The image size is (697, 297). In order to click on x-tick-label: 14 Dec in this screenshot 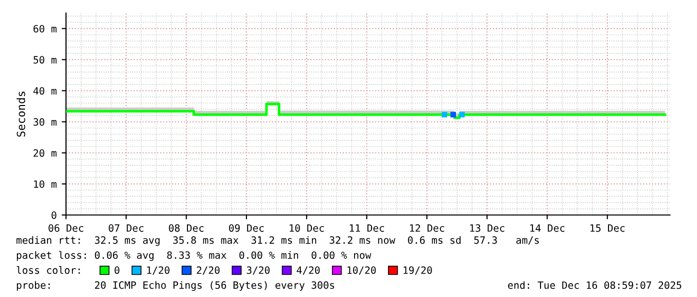, I will do `click(547, 228)`.